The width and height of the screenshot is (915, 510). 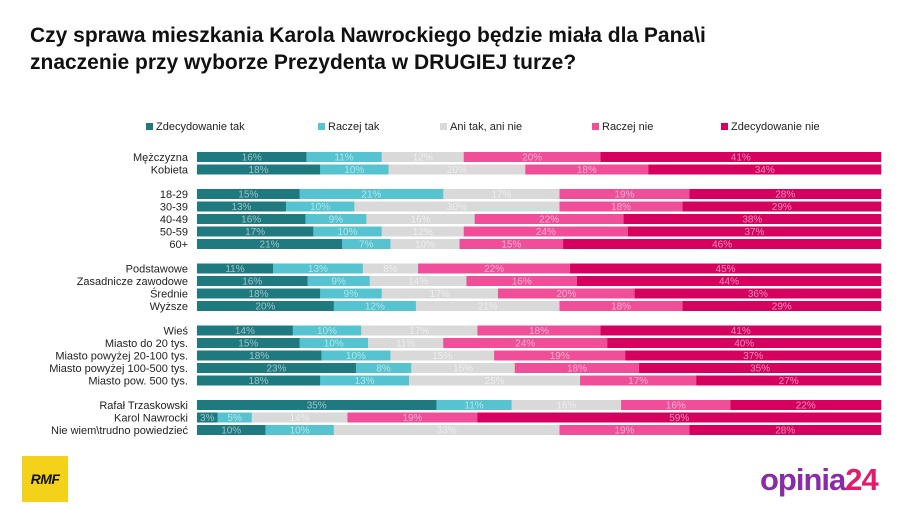 I want to click on data-label: 21%, so click(x=270, y=245).